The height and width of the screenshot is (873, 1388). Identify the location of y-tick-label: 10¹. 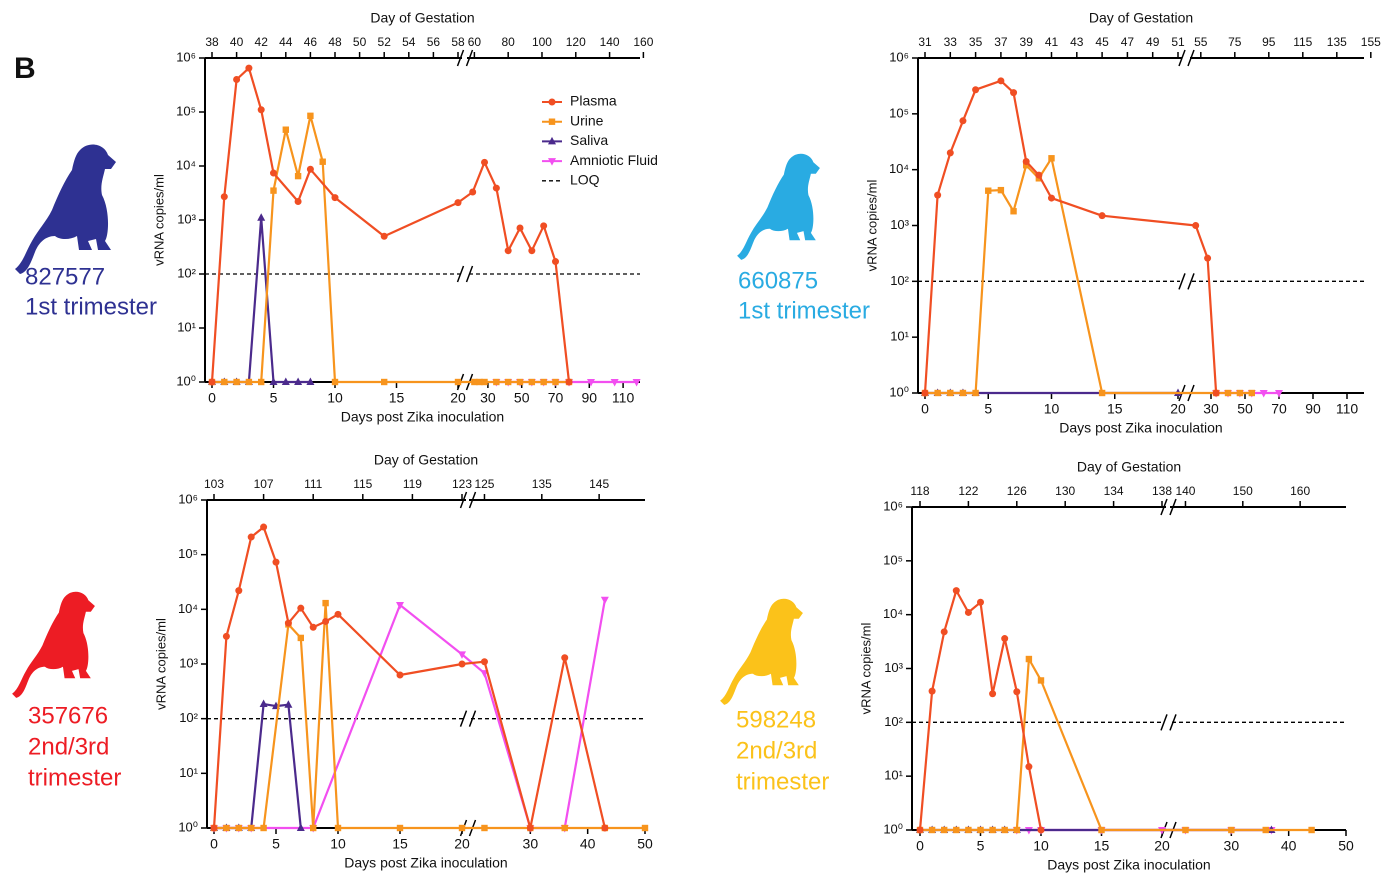
(899, 336).